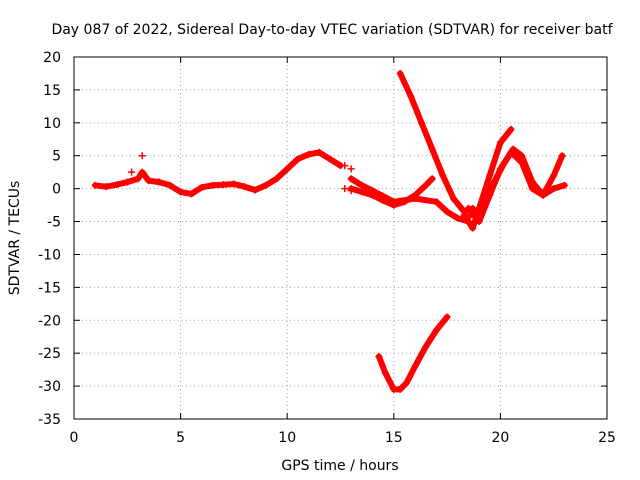  What do you see at coordinates (394, 438) in the screenshot?
I see `x-tick-label: 15` at bounding box center [394, 438].